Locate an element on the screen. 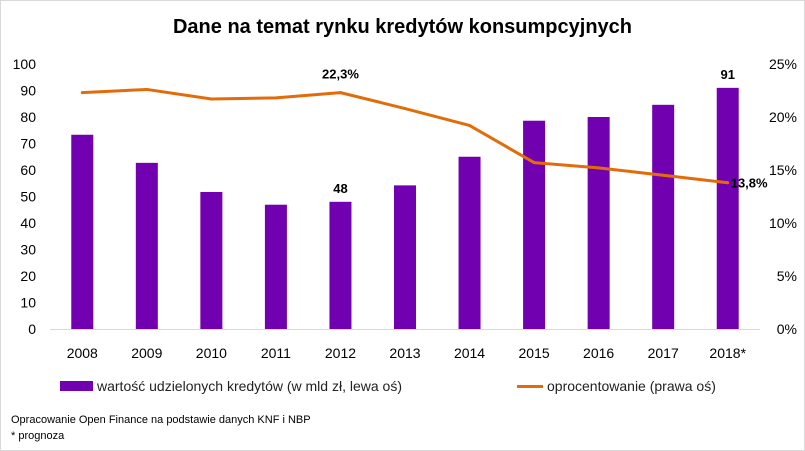  left-axis-tick-label: 90 is located at coordinates (28, 91).